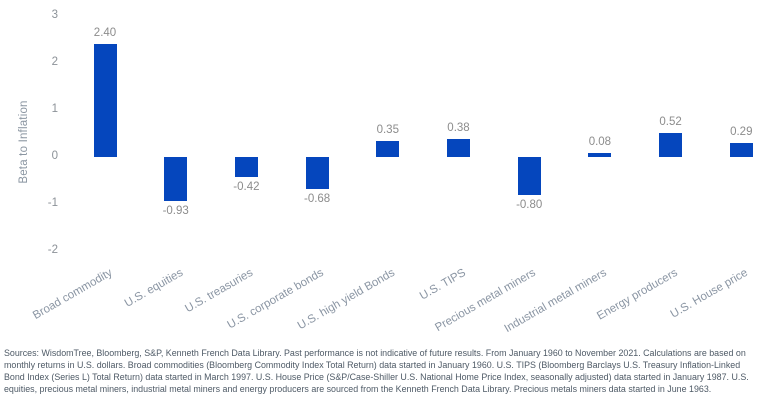 This screenshot has width=764, height=419. Describe the element at coordinates (529, 204) in the screenshot. I see `bar-value-label: -0.80` at that location.